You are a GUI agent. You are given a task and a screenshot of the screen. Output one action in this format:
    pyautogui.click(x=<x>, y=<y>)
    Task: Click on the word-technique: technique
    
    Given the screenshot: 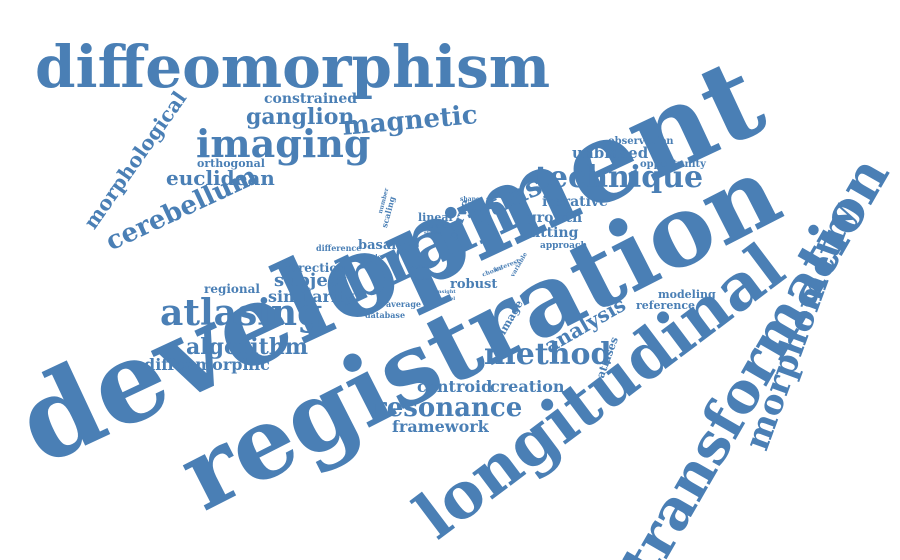 What is the action you would take?
    pyautogui.click(x=619, y=177)
    